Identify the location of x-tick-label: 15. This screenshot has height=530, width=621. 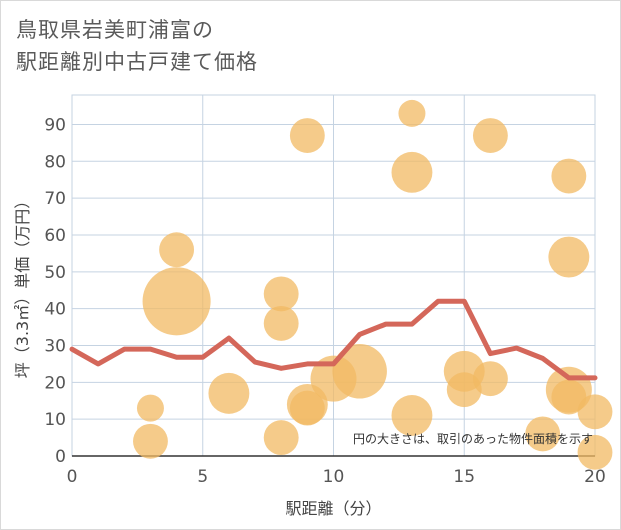
(464, 477).